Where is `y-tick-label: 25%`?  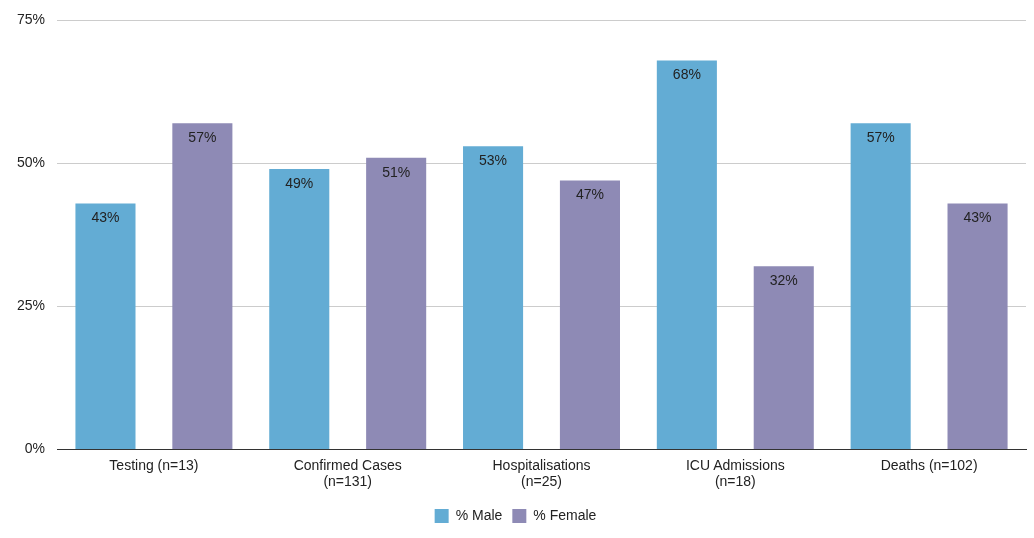
y-tick-label: 25% is located at coordinates (31, 305).